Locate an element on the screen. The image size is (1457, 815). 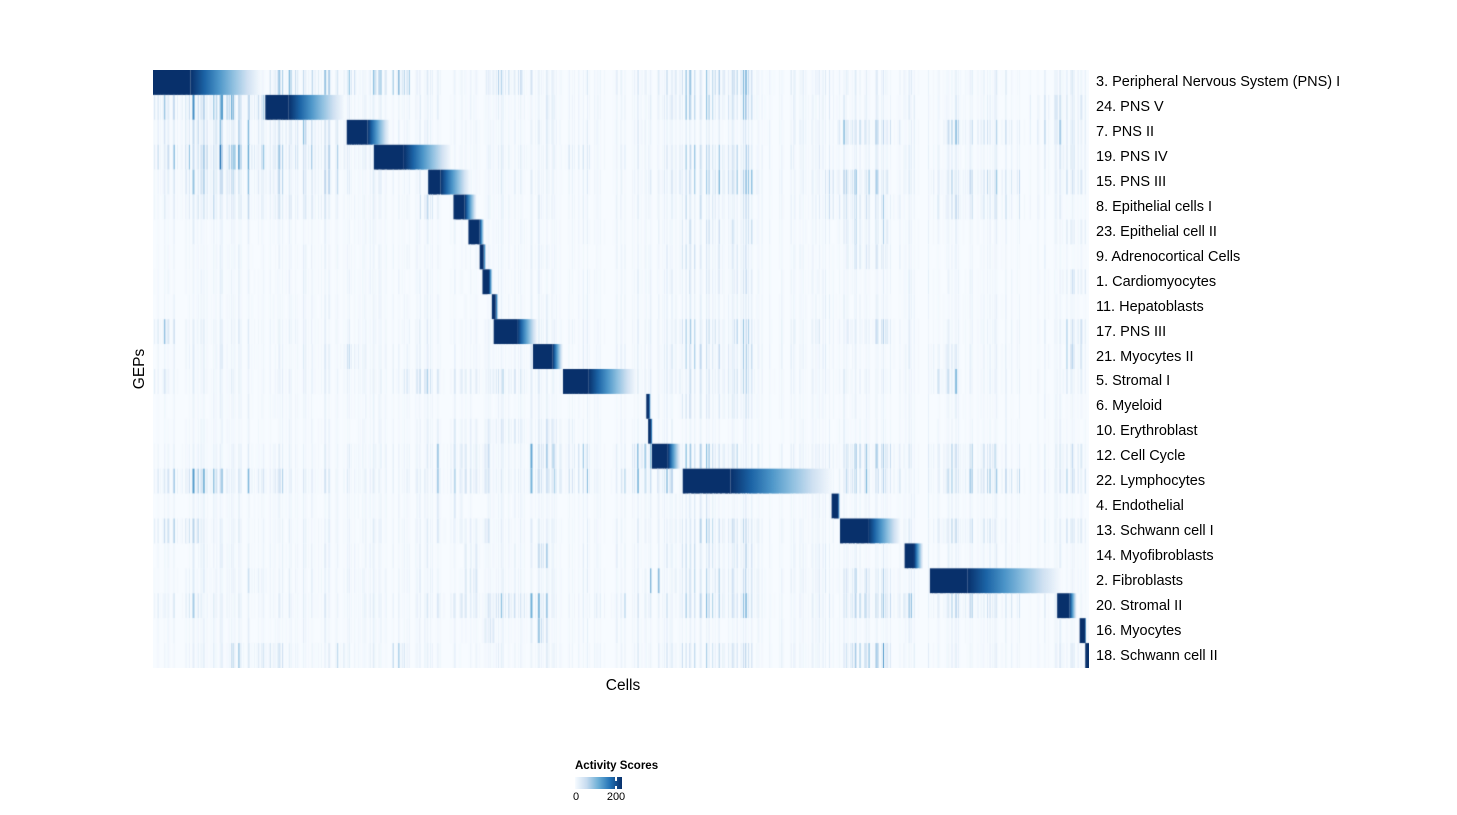
row-label: 19. PNS IV is located at coordinates (1132, 157).